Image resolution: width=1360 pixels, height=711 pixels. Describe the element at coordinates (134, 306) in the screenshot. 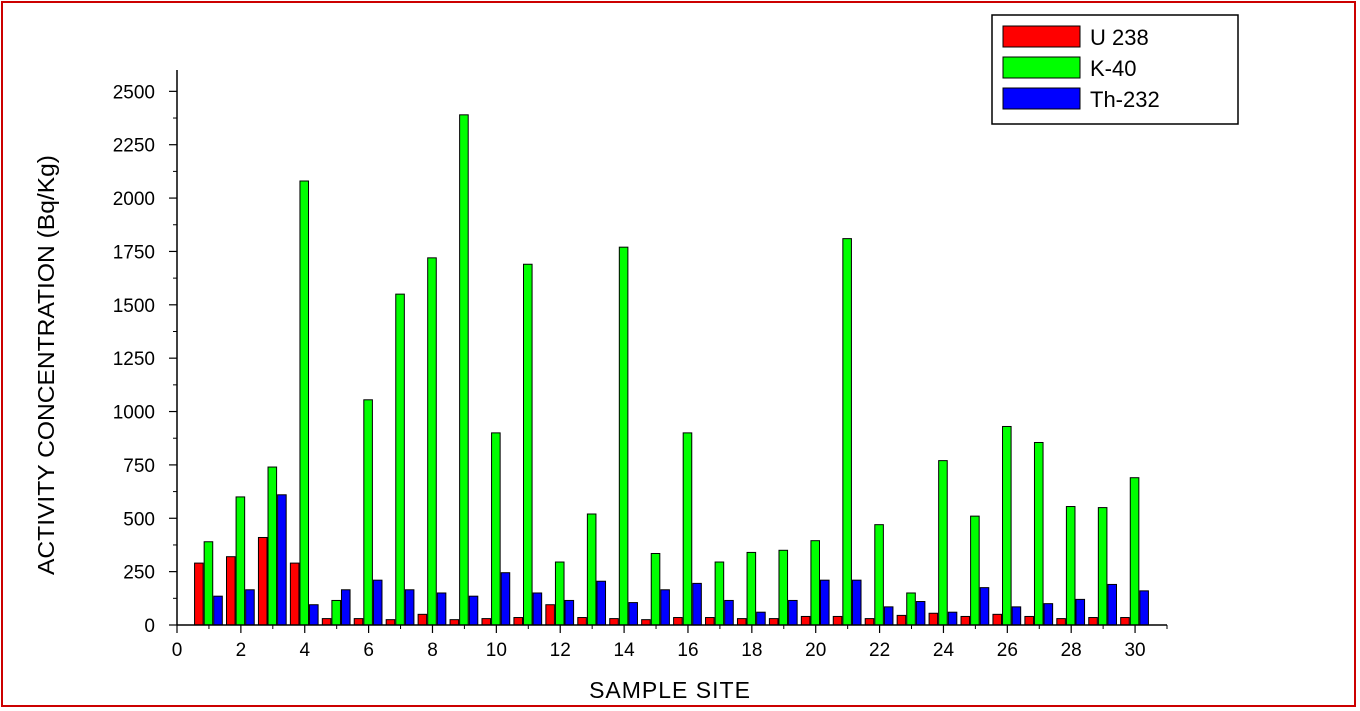

I see `y-tick-label: 1500` at that location.